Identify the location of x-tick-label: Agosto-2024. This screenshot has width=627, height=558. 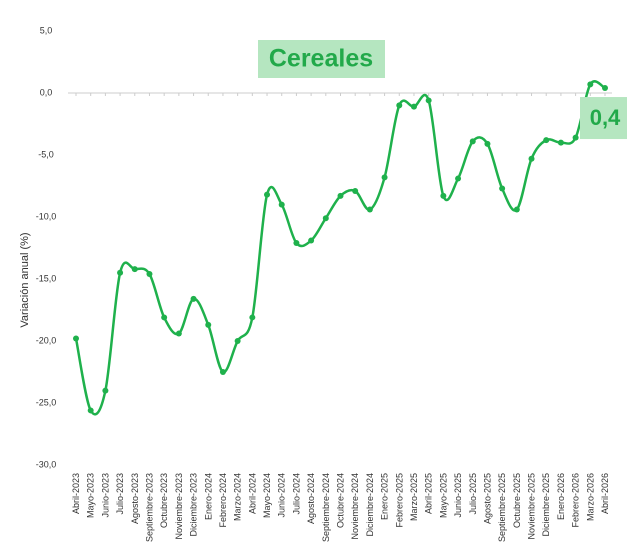
(311, 498).